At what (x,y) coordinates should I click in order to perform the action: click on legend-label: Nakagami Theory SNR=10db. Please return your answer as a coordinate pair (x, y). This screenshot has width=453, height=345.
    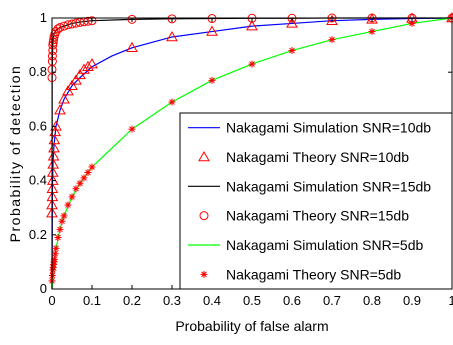
    Looking at the image, I should click on (317, 157).